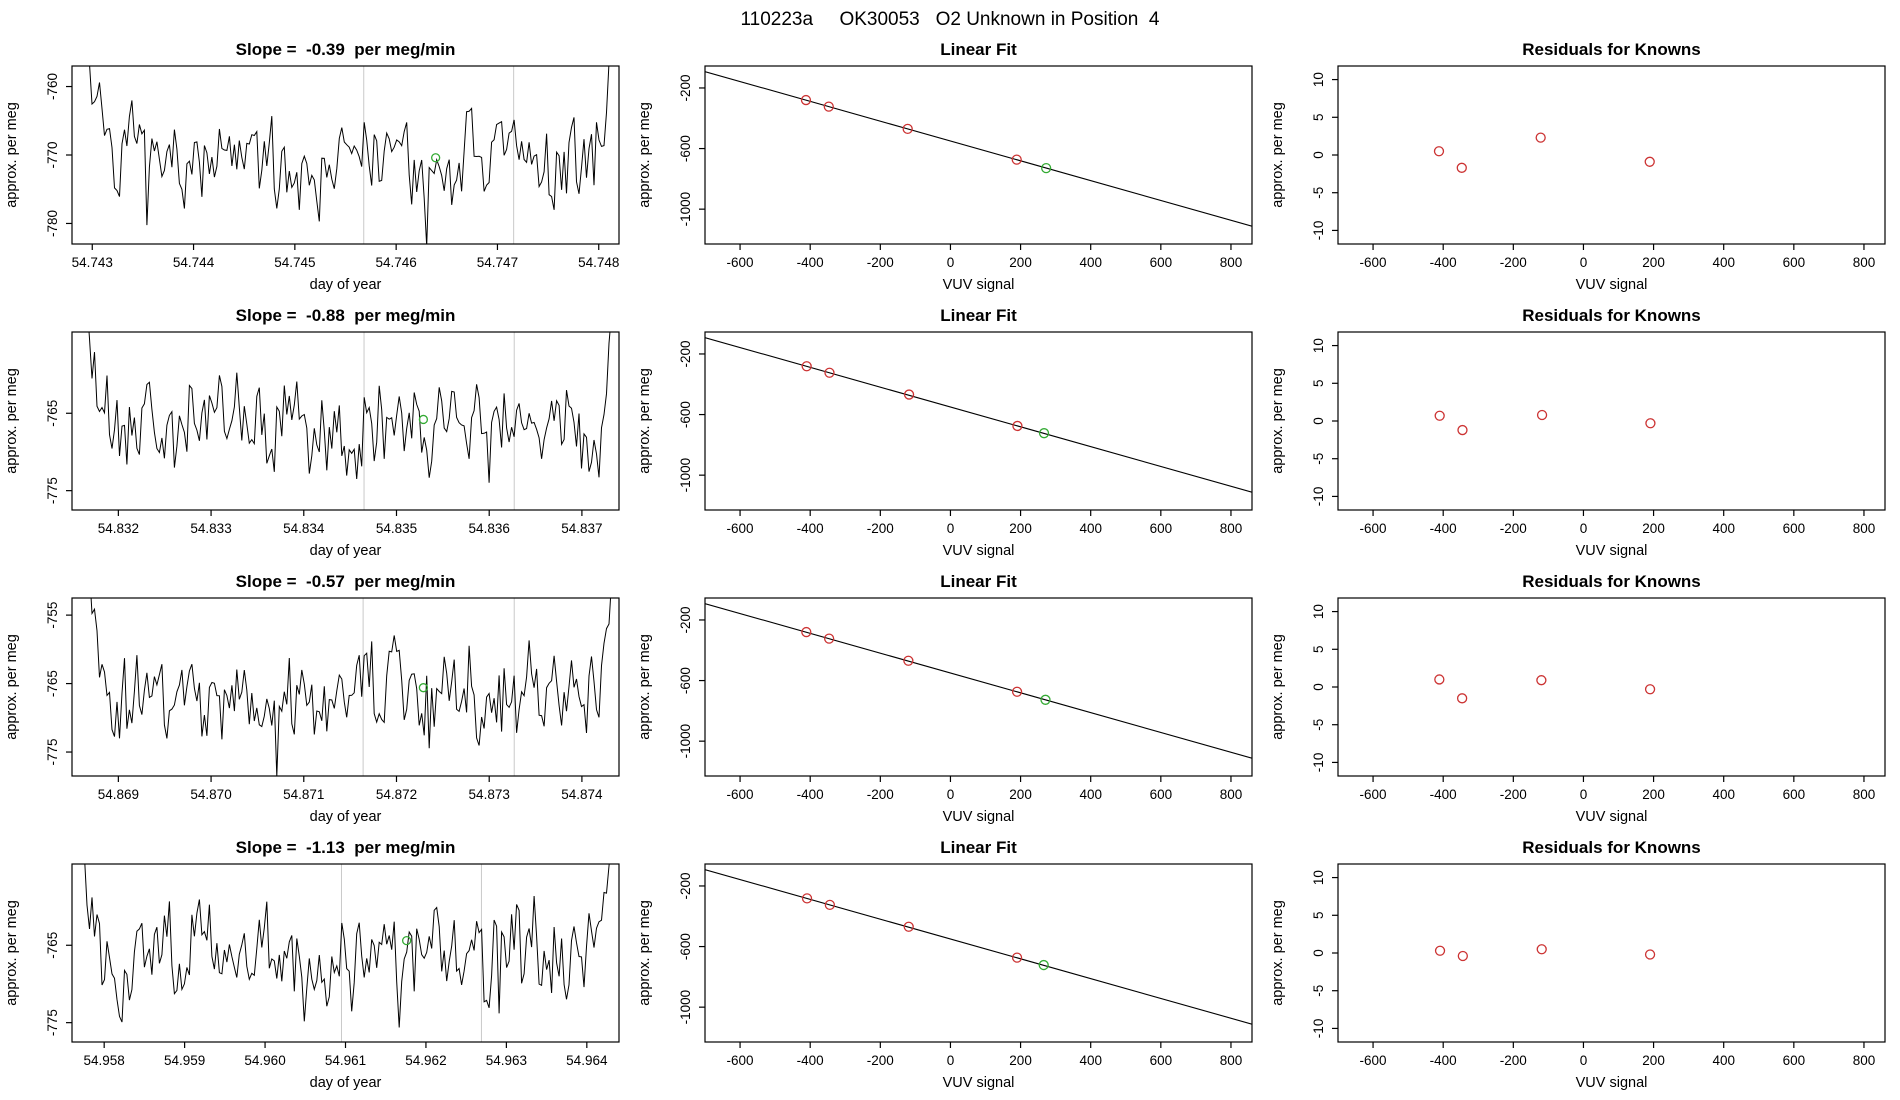 Image resolution: width=1900 pixels, height=1100 pixels. Describe the element at coordinates (210, 528) in the screenshot. I see `x-tick-label: 54.833` at that location.